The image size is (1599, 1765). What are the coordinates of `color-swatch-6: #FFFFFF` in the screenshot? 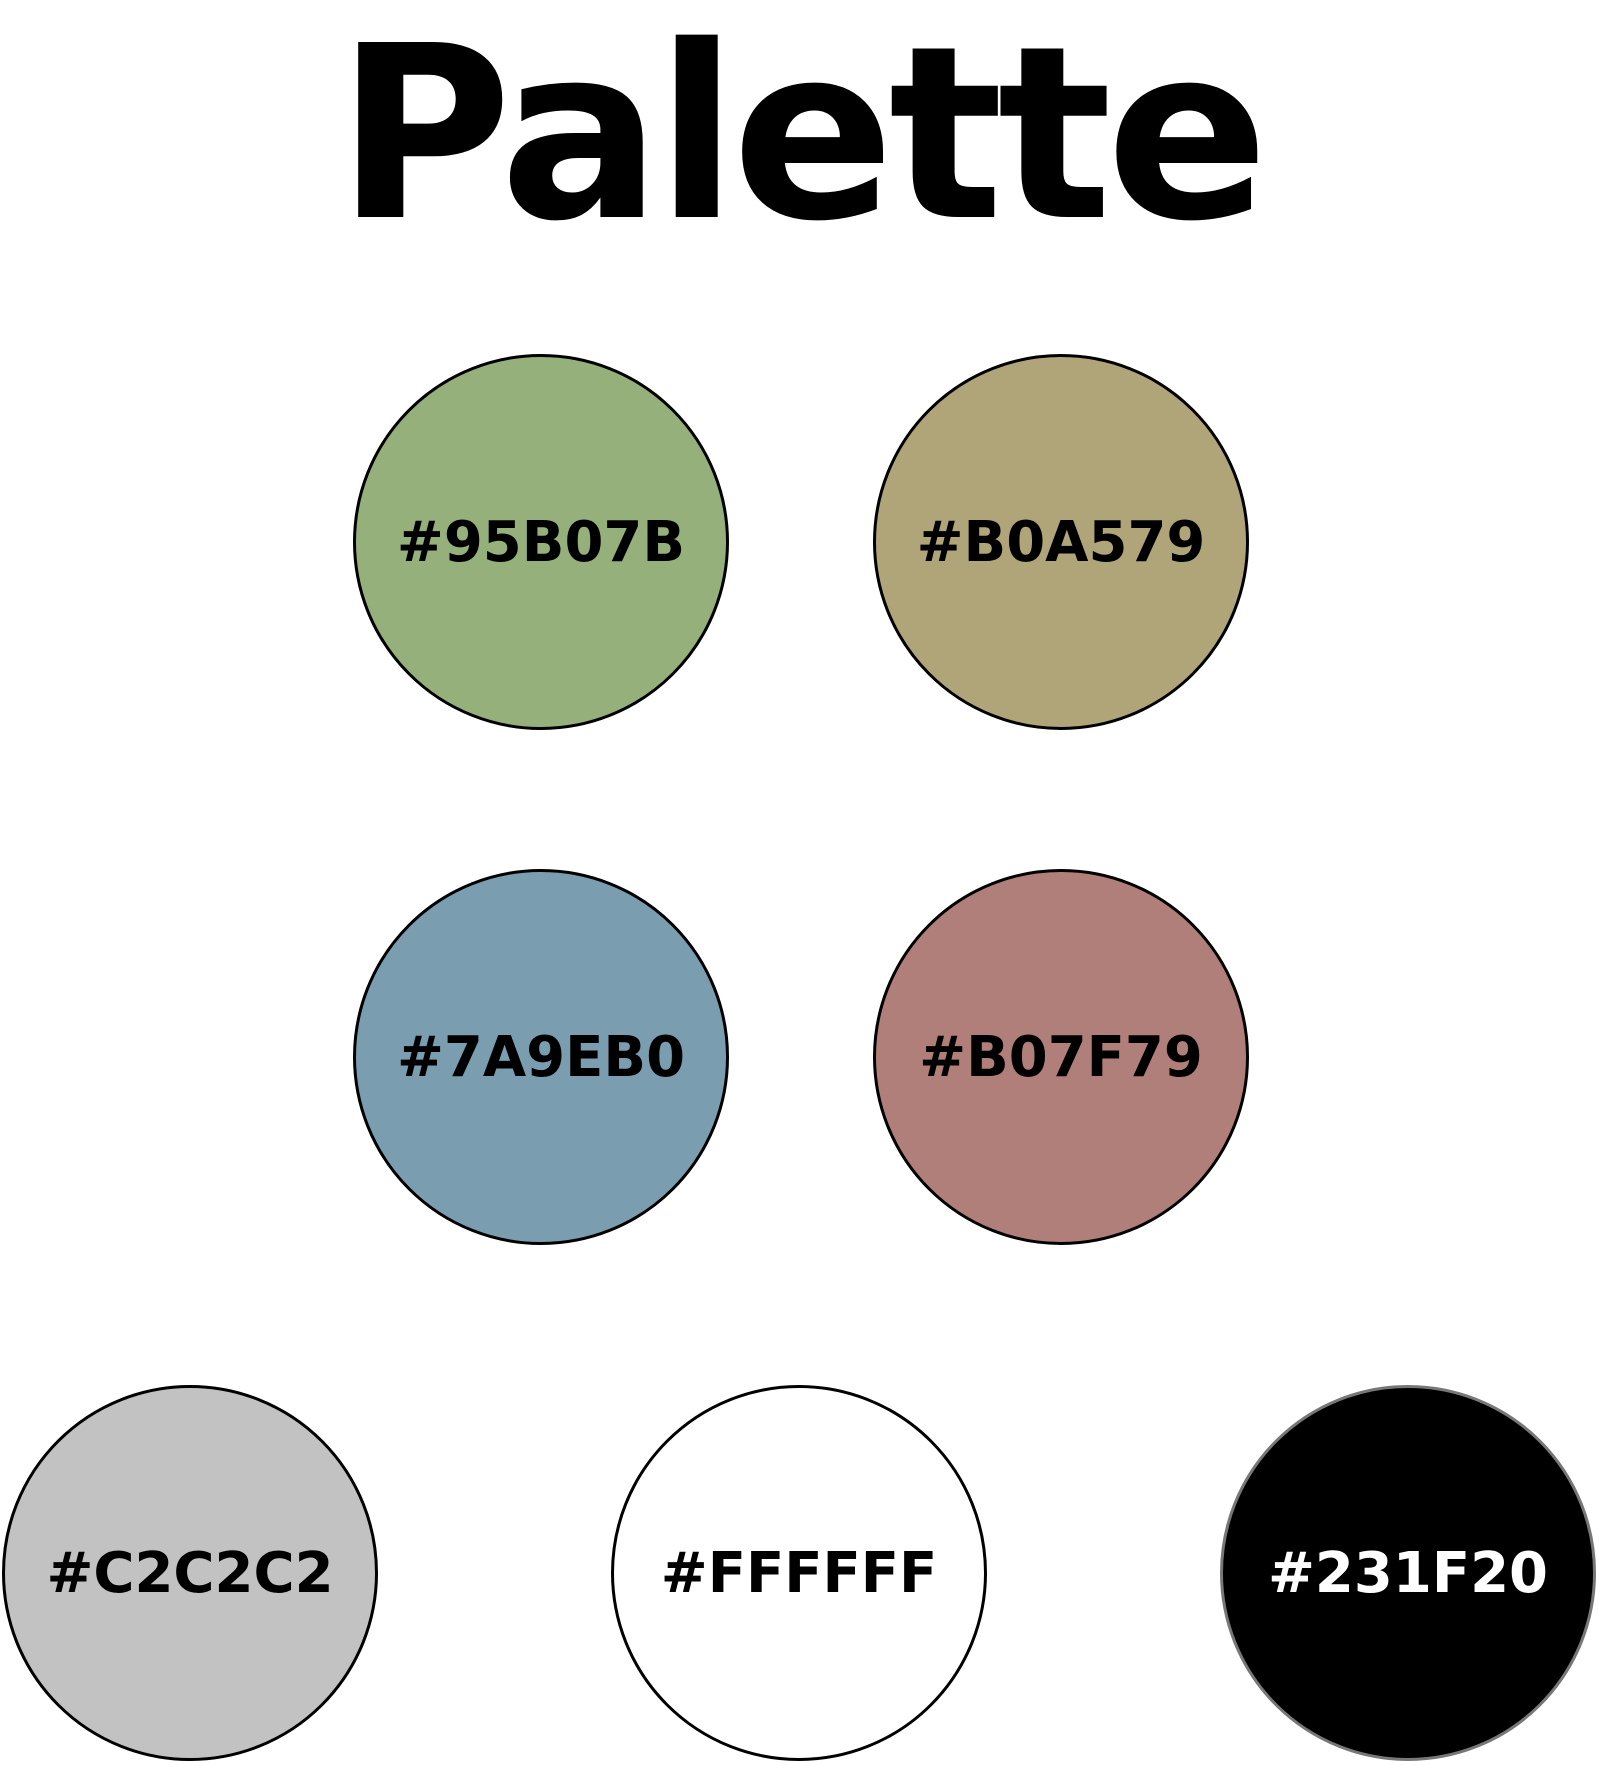 It's located at (799, 1573).